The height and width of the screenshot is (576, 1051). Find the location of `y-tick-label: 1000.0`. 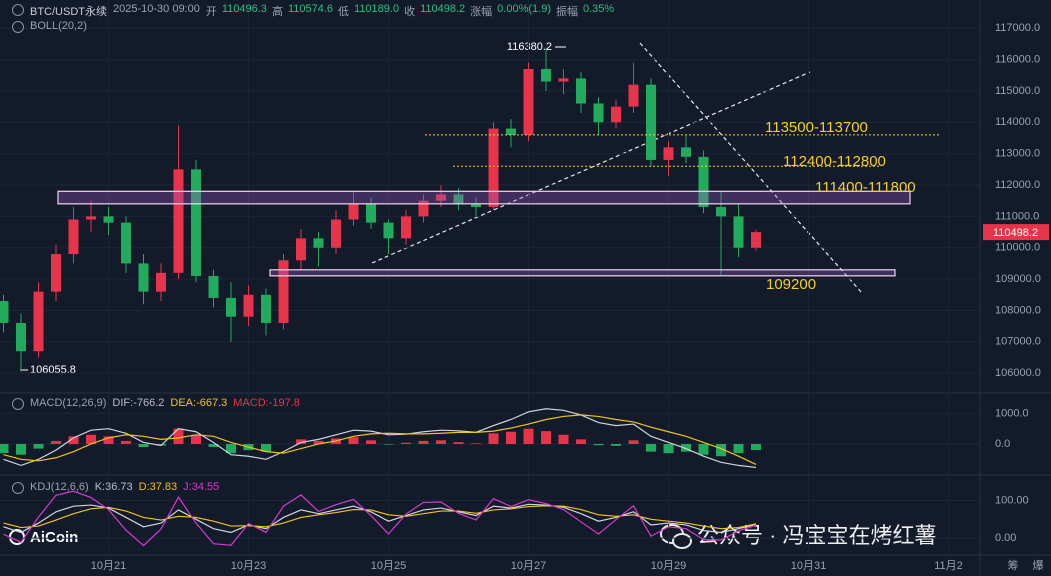

y-tick-label: 1000.0 is located at coordinates (1012, 413).